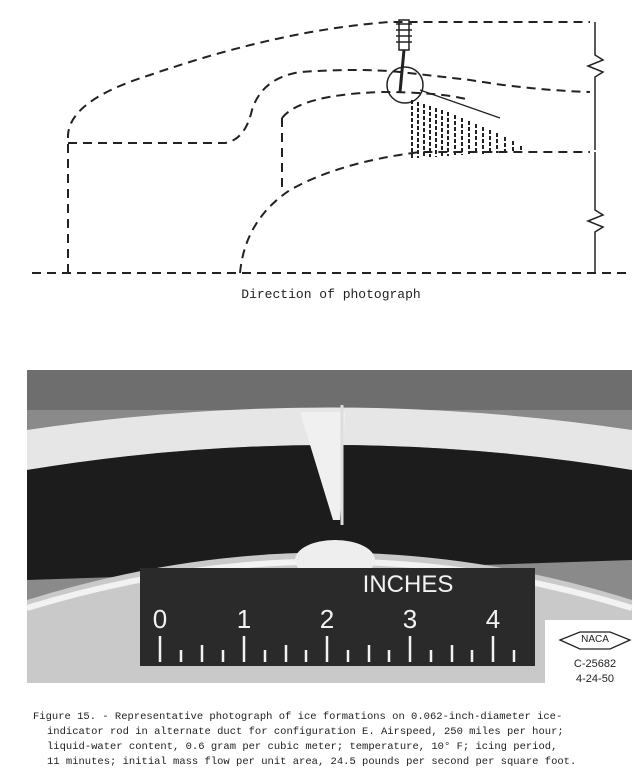 Image resolution: width=642 pixels, height=776 pixels. I want to click on scale-number: 1, so click(244, 619).